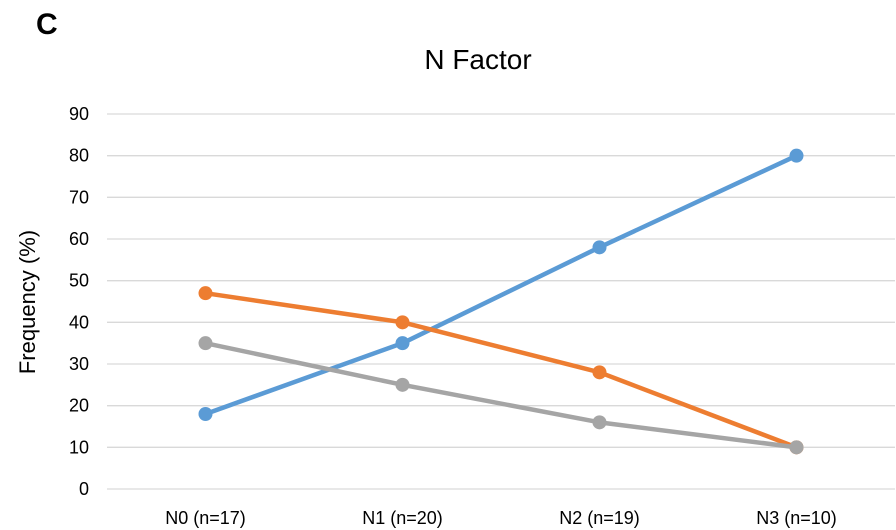 The height and width of the screenshot is (530, 896). I want to click on y-tick-label: 60, so click(79, 239).